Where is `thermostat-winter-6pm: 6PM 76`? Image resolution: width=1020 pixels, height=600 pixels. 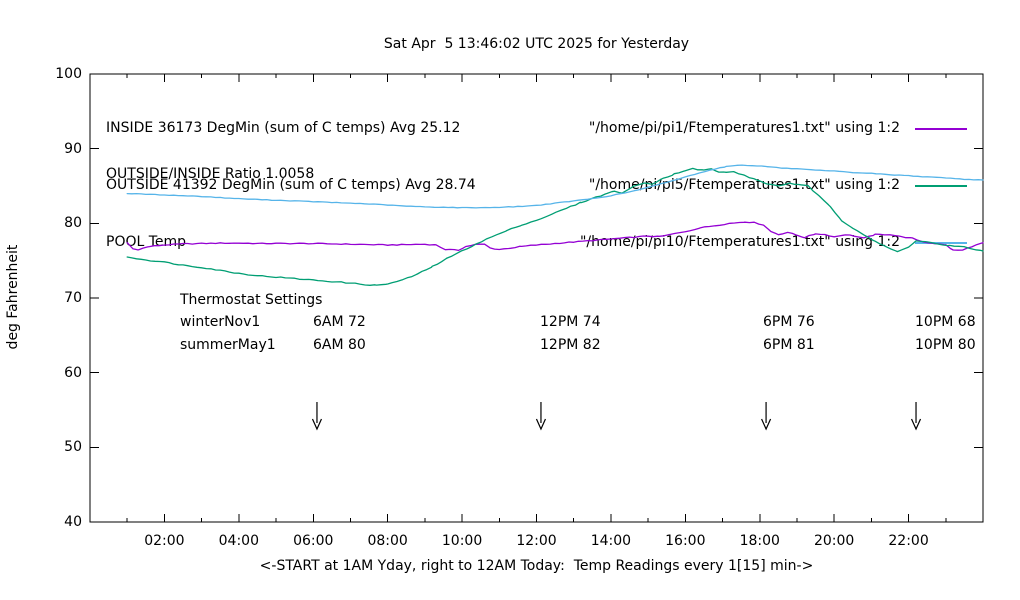 thermostat-winter-6pm: 6PM 76 is located at coordinates (789, 322).